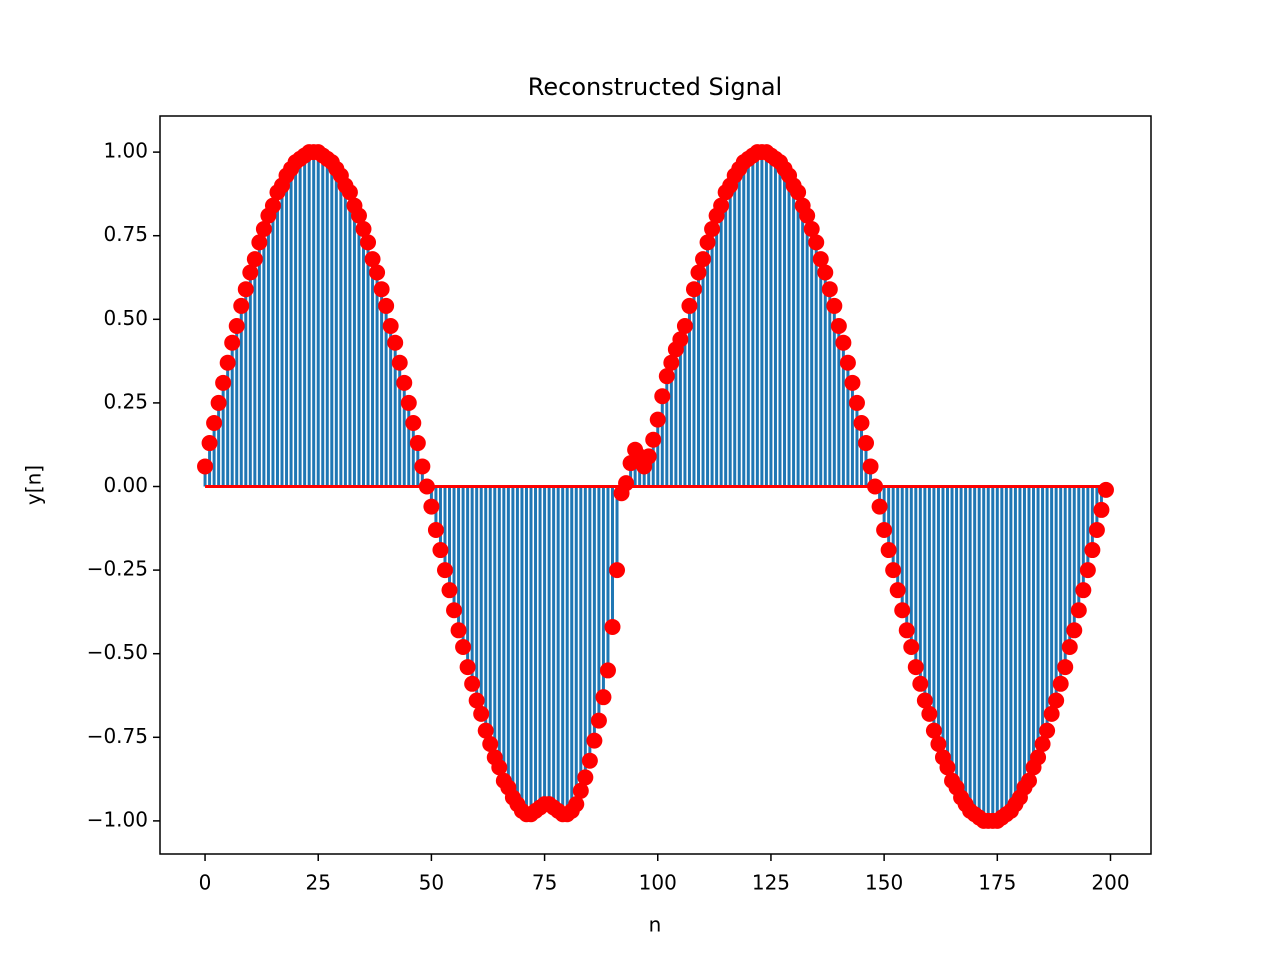 The height and width of the screenshot is (960, 1280). I want to click on y-tick-label: 0.50, so click(125, 318).